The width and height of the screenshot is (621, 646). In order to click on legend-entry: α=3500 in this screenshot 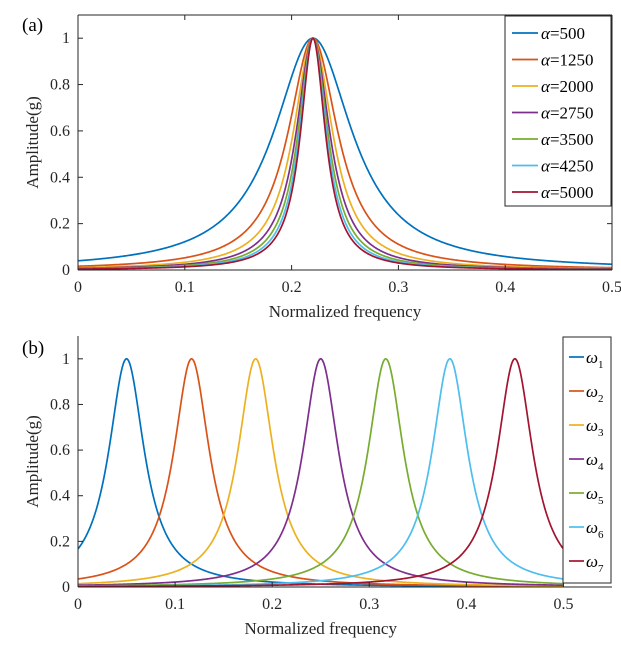, I will do `click(567, 139)`.